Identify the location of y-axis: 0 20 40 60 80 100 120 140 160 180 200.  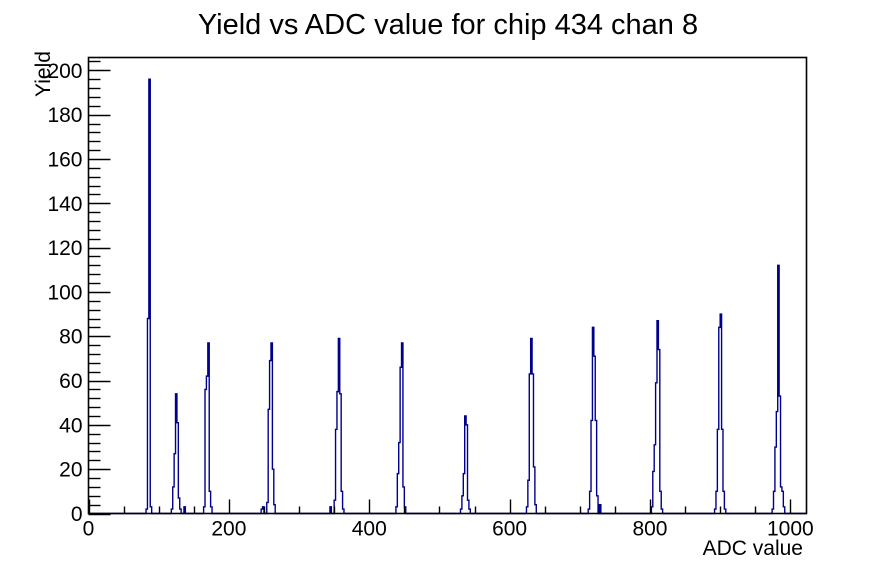
(79, 293).